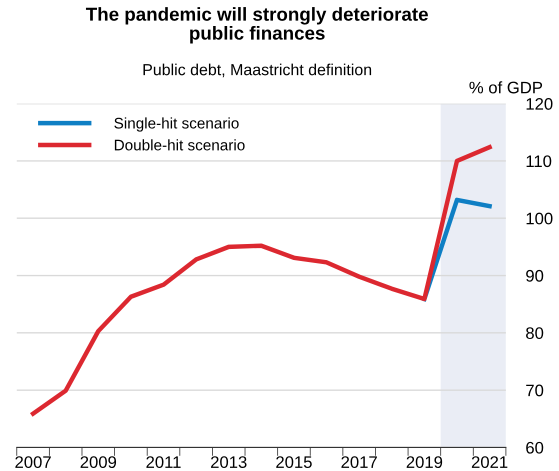 The width and height of the screenshot is (559, 471). What do you see at coordinates (33, 462) in the screenshot?
I see `x-tick-label: 2007` at bounding box center [33, 462].